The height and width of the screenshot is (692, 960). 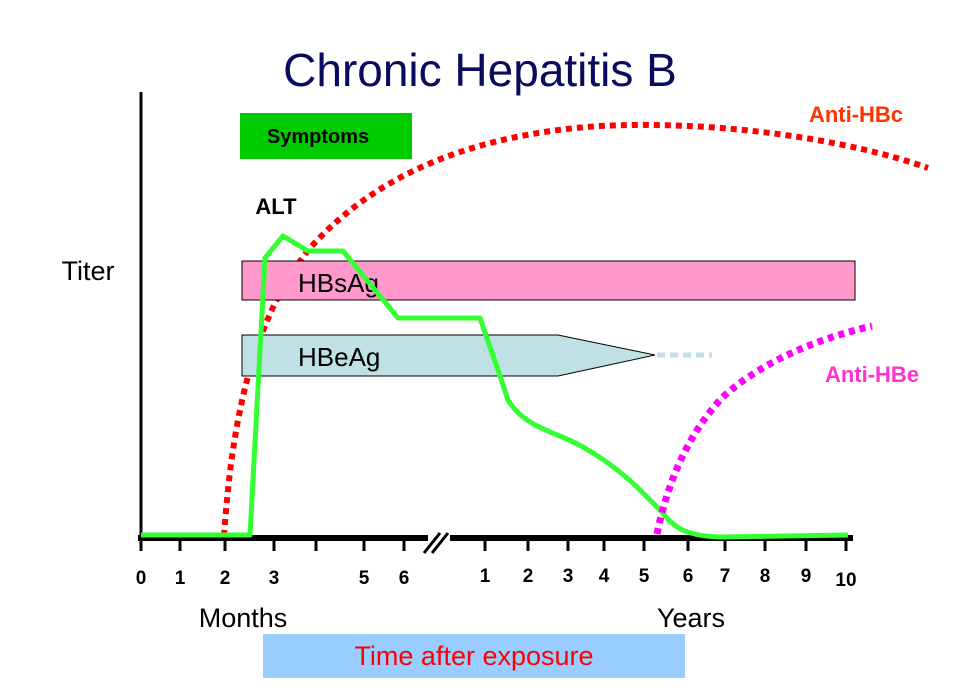 I want to click on x-axis-ticks, so click(x=493, y=544).